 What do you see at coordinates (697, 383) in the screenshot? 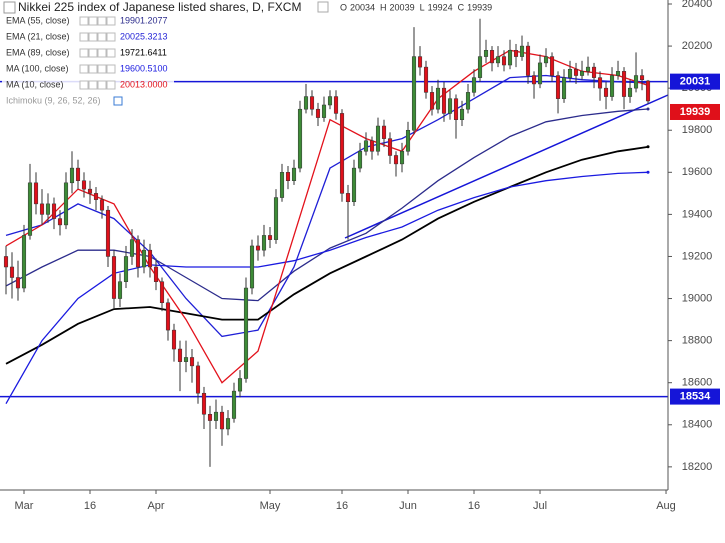
I see `y-tick-label: 18600` at bounding box center [697, 383].